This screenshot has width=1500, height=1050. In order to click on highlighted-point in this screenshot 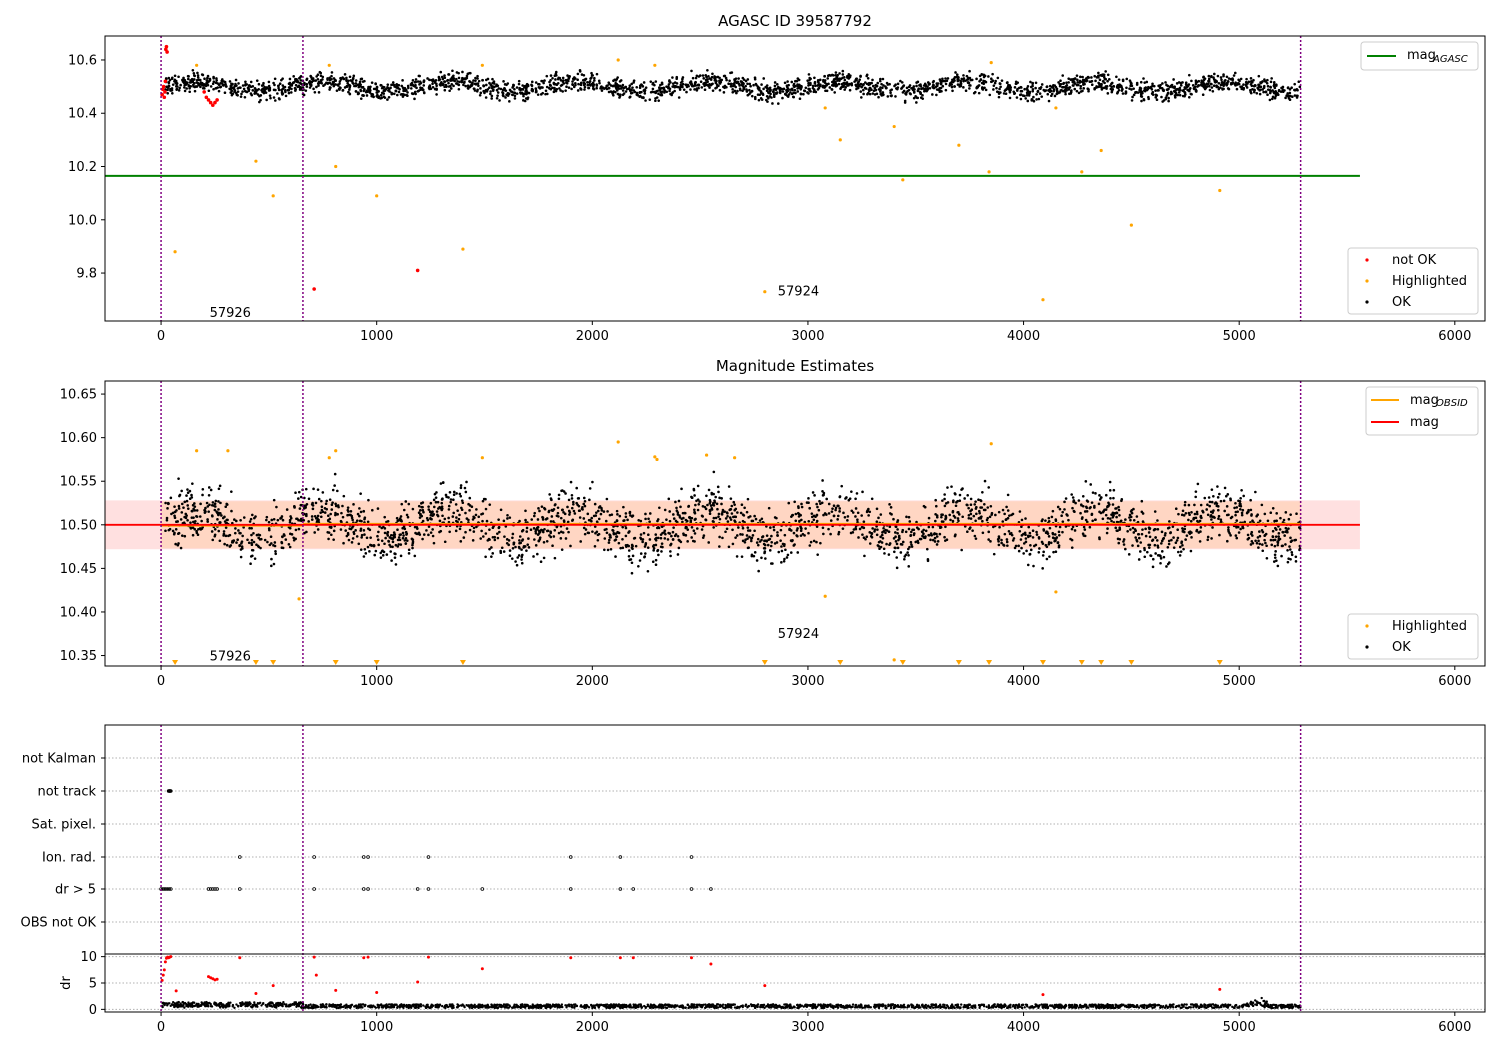, I will do `click(256, 161)`.